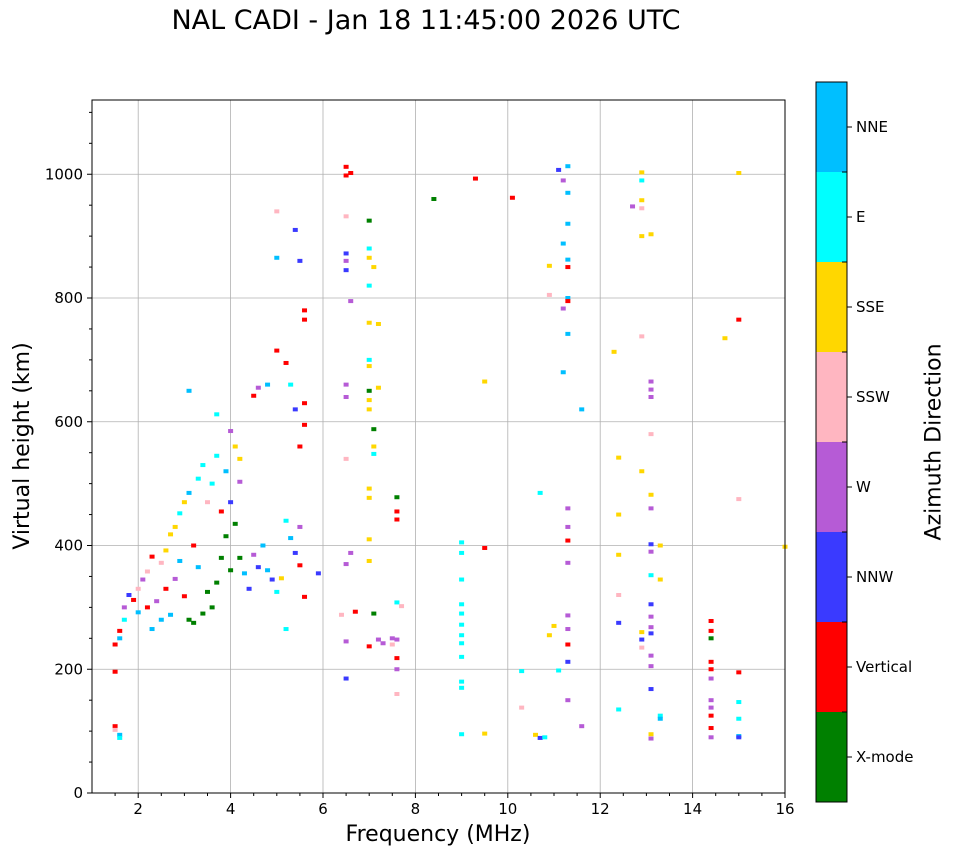 The width and height of the screenshot is (958, 857). What do you see at coordinates (68, 669) in the screenshot?
I see `y-tick-label: 200` at bounding box center [68, 669].